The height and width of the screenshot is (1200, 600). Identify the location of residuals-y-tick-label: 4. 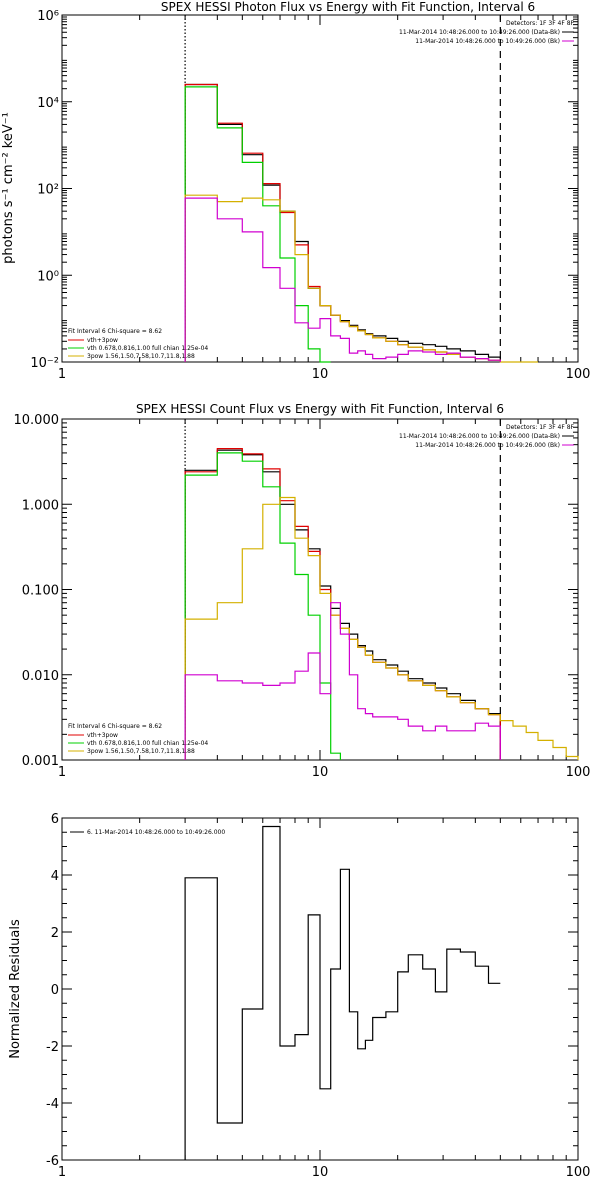
(55, 876).